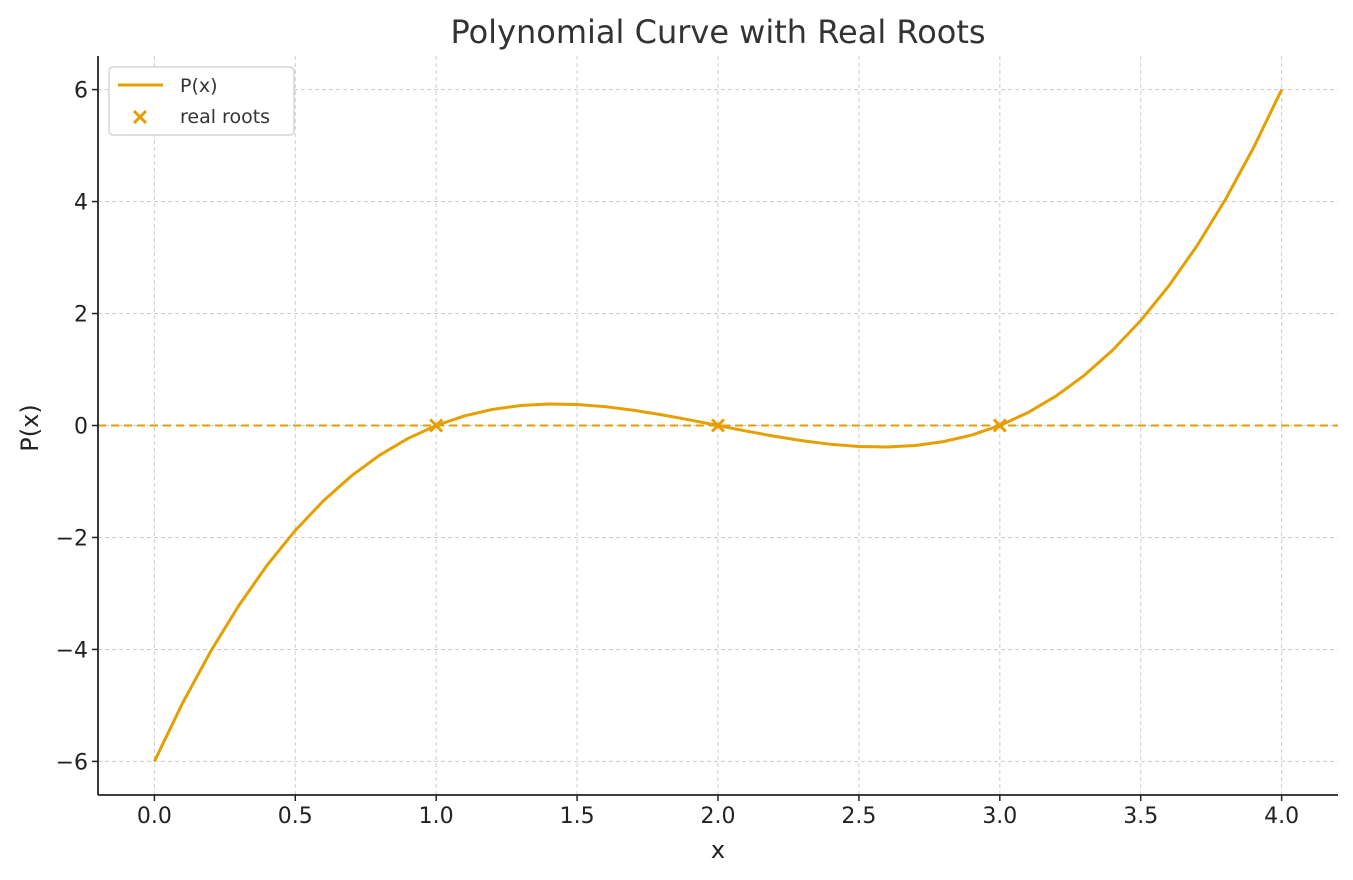  What do you see at coordinates (72, 762) in the screenshot?
I see `y-tick-label-0: −6` at bounding box center [72, 762].